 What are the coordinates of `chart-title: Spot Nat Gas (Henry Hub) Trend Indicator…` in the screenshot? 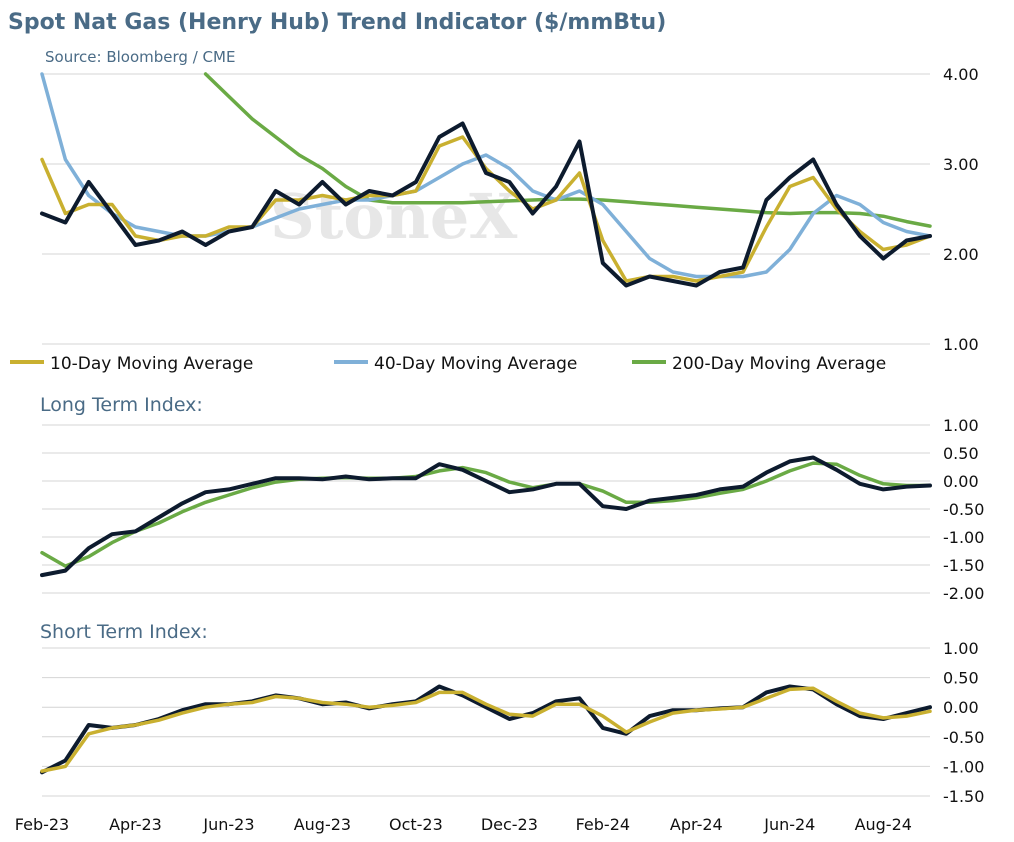 It's located at (337, 22).